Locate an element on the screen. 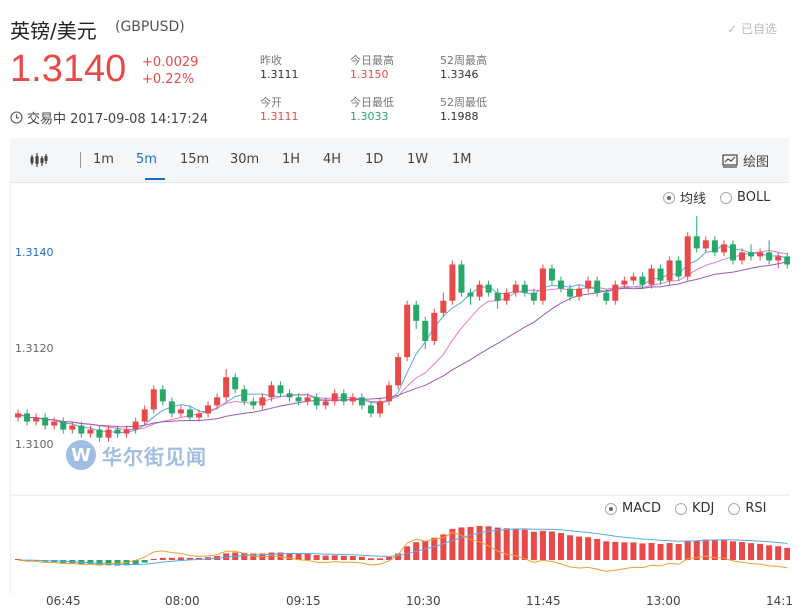 Image resolution: width=809 pixels, height=616 pixels. tab-period-15m: 15m is located at coordinates (195, 159).